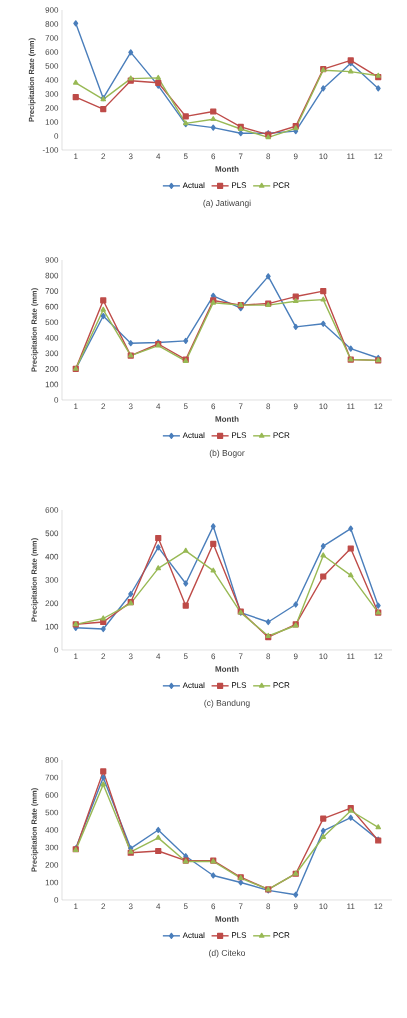  What do you see at coordinates (227, 953) in the screenshot?
I see `text: (d) Citeko` at bounding box center [227, 953].